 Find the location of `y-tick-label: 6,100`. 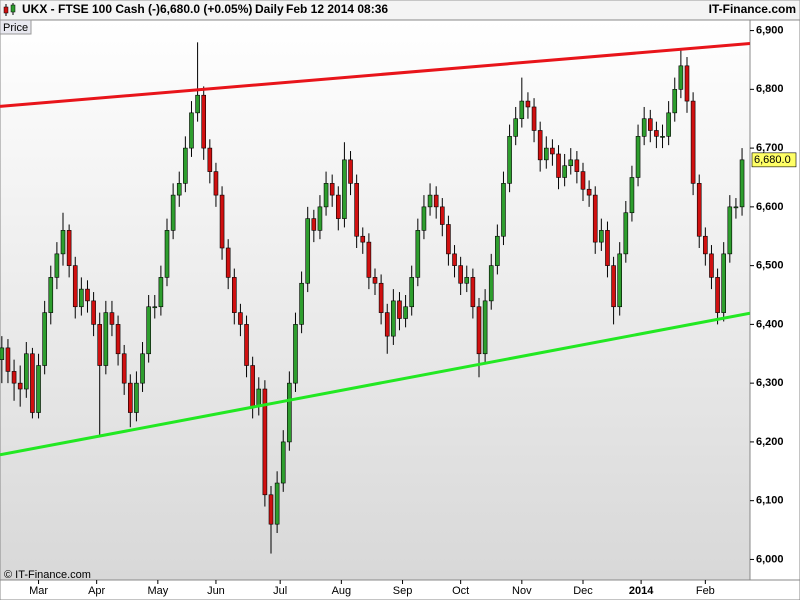

y-tick-label: 6,100 is located at coordinates (770, 501).